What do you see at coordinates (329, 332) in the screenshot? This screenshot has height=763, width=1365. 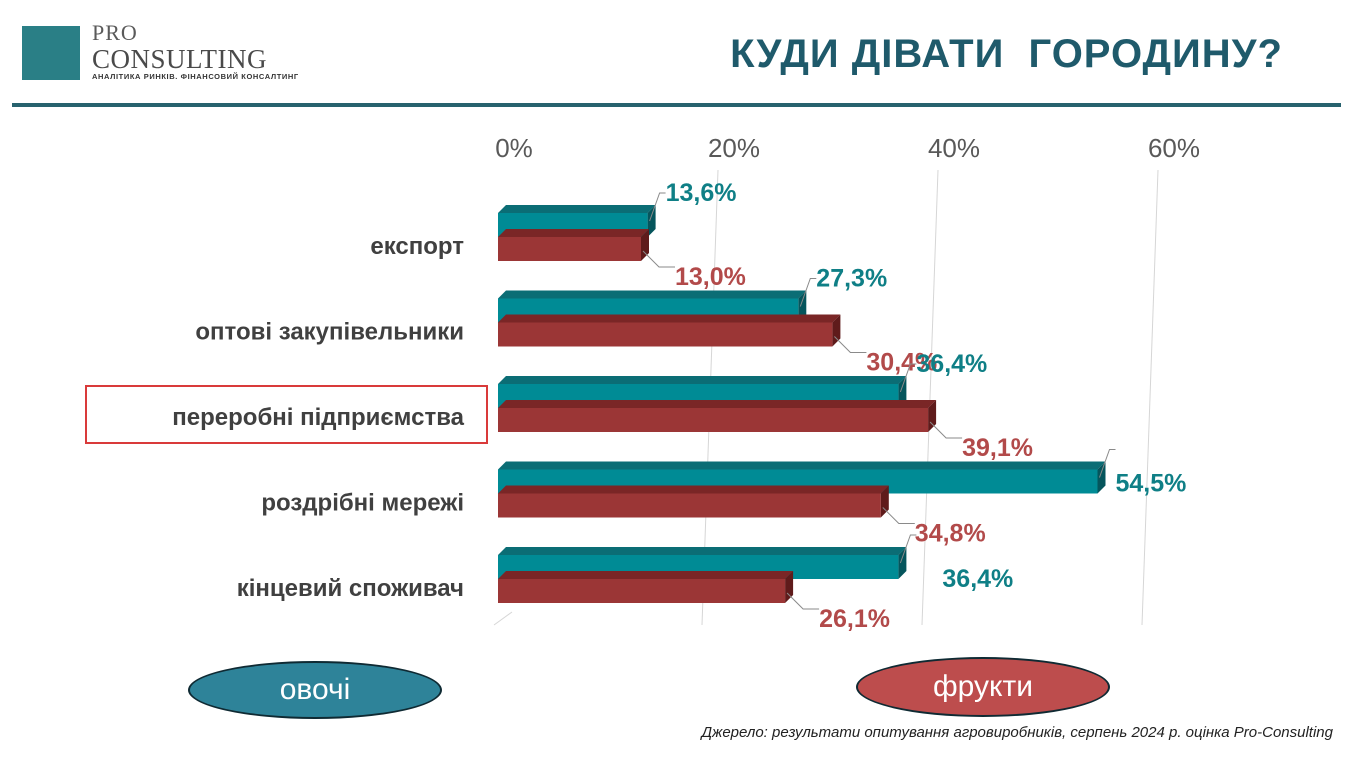 I see `category-label: оптові закупівельники` at bounding box center [329, 332].